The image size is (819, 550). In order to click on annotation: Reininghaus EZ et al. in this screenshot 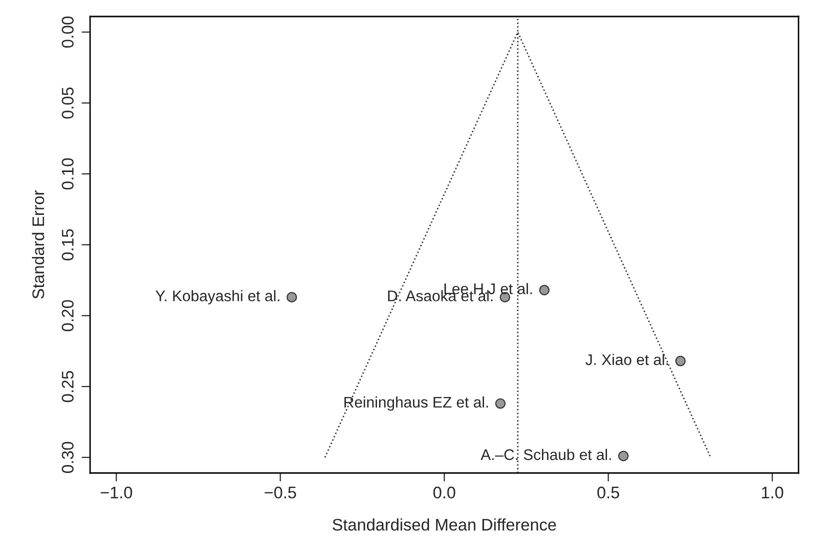, I will do `click(416, 403)`.